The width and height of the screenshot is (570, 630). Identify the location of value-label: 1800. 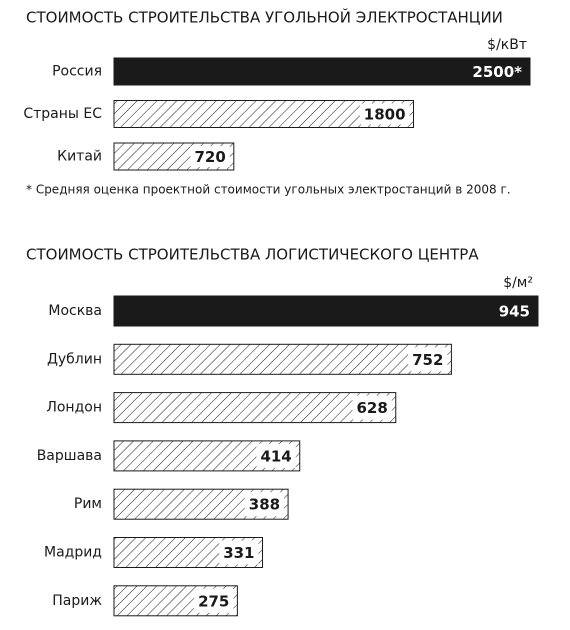
(385, 115).